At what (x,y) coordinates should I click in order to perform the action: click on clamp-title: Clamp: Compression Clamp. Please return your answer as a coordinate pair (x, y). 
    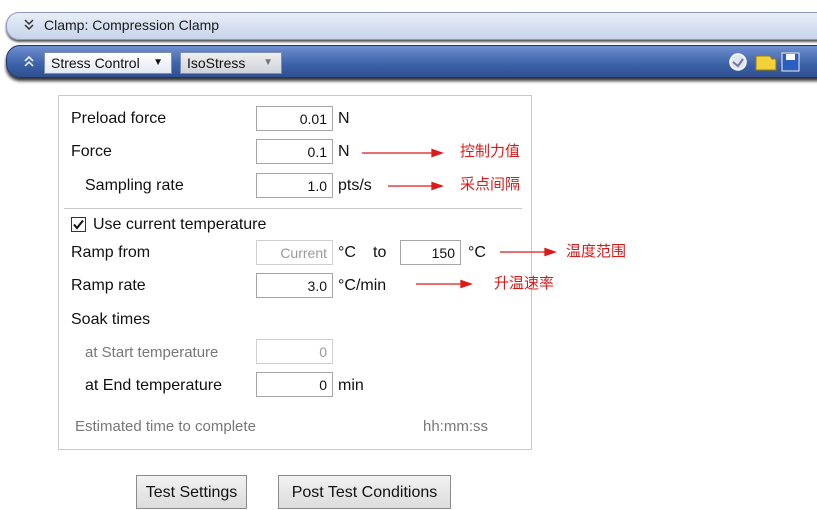
    Looking at the image, I should click on (132, 25).